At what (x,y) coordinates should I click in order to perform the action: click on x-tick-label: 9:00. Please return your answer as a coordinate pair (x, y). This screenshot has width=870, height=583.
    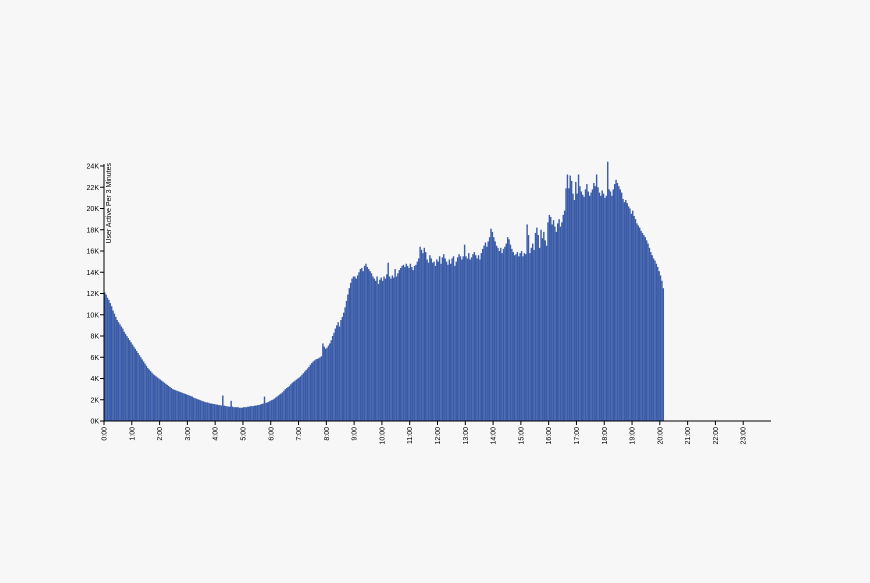
    Looking at the image, I should click on (355, 434).